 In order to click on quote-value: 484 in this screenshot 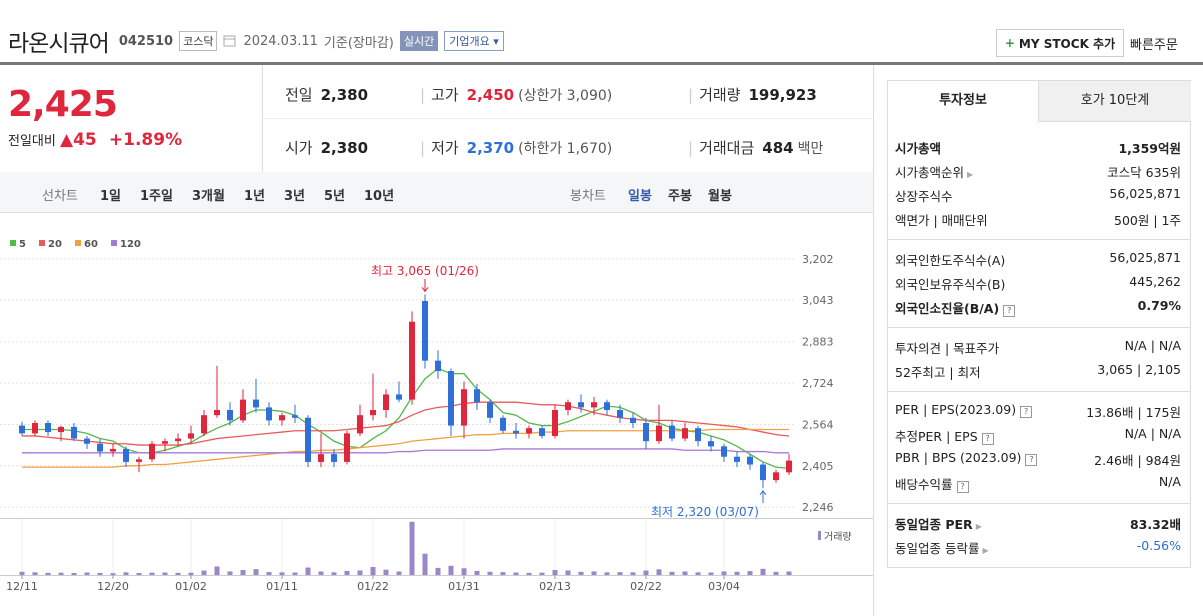, I will do `click(778, 148)`.